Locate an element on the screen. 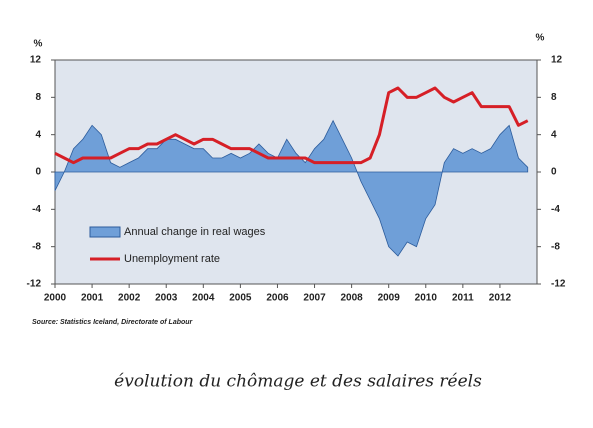 The image size is (593, 428). y2-tick-label: 12 is located at coordinates (557, 60).